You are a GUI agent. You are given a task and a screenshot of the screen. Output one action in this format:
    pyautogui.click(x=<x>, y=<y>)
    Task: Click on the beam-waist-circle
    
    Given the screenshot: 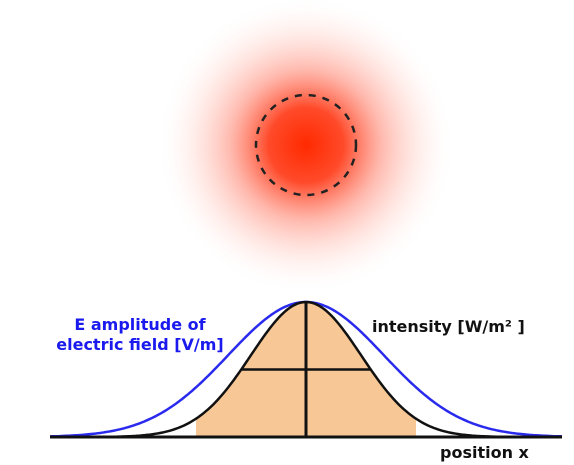 What is the action you would take?
    pyautogui.click(x=306, y=145)
    